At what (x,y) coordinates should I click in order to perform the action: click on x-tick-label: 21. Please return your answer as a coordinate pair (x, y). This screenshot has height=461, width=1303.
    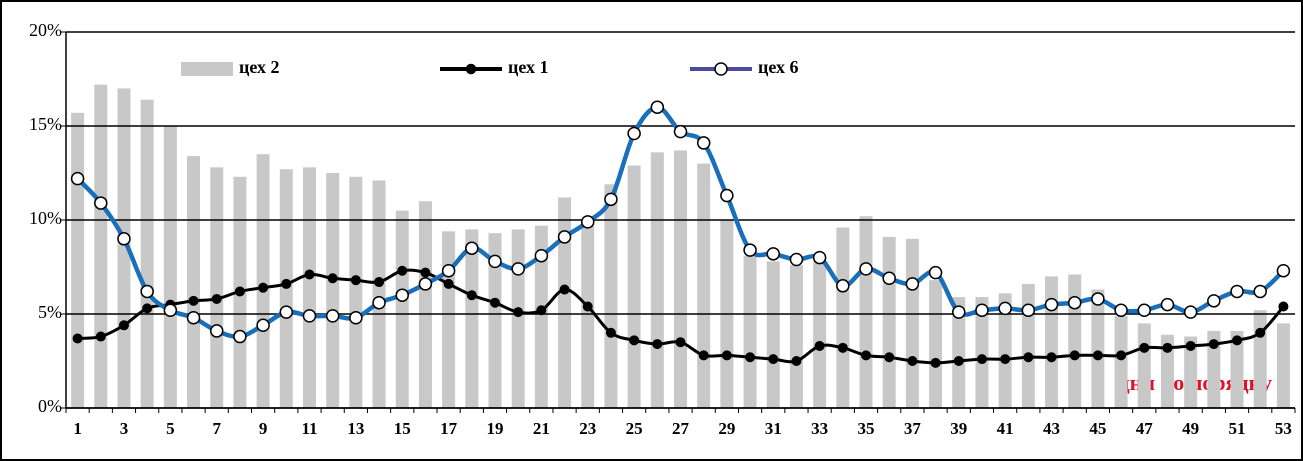
    Looking at the image, I should click on (541, 428).